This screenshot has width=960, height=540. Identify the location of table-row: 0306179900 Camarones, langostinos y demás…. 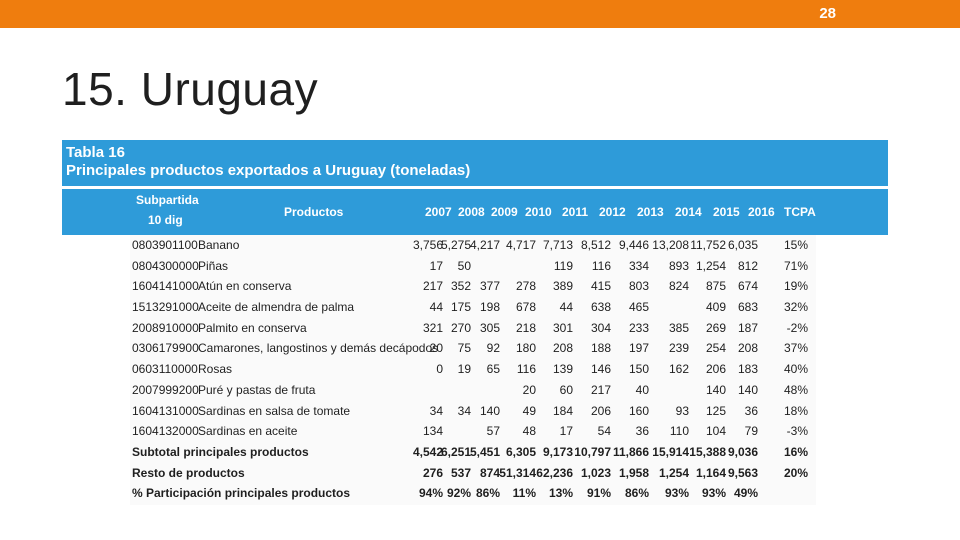
(473, 348).